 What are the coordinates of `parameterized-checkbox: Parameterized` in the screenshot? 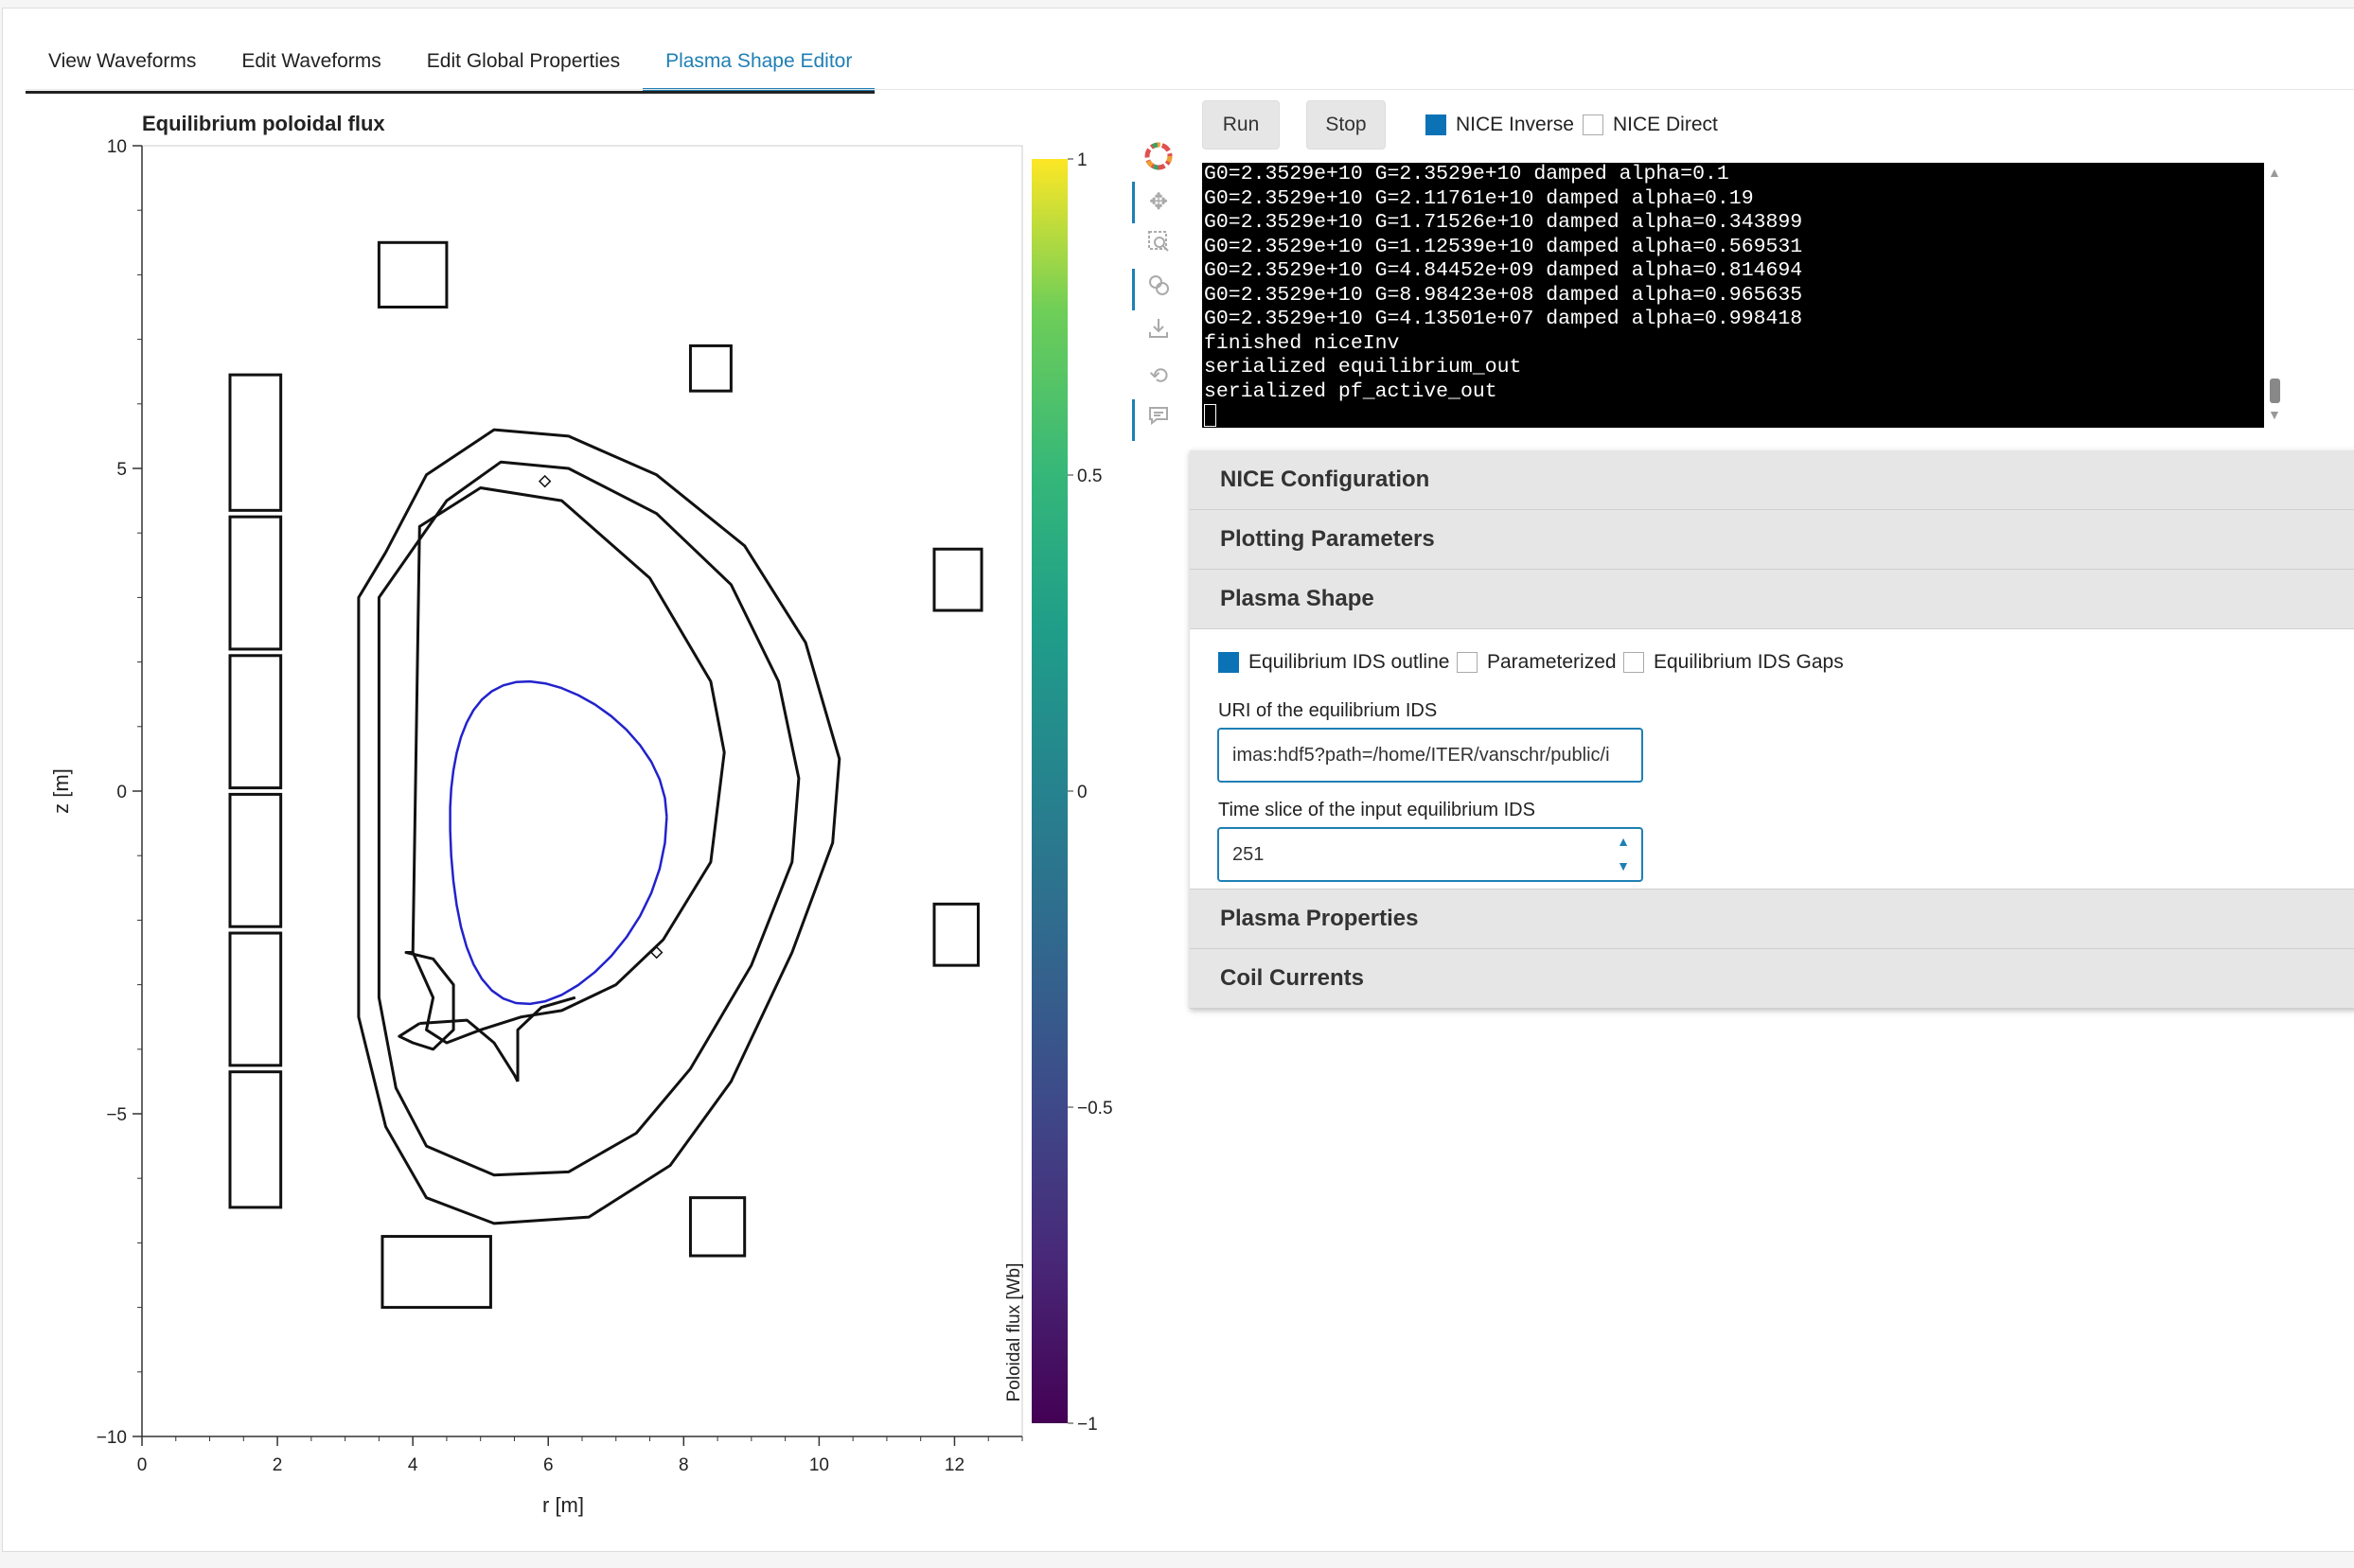 It's located at (1537, 662).